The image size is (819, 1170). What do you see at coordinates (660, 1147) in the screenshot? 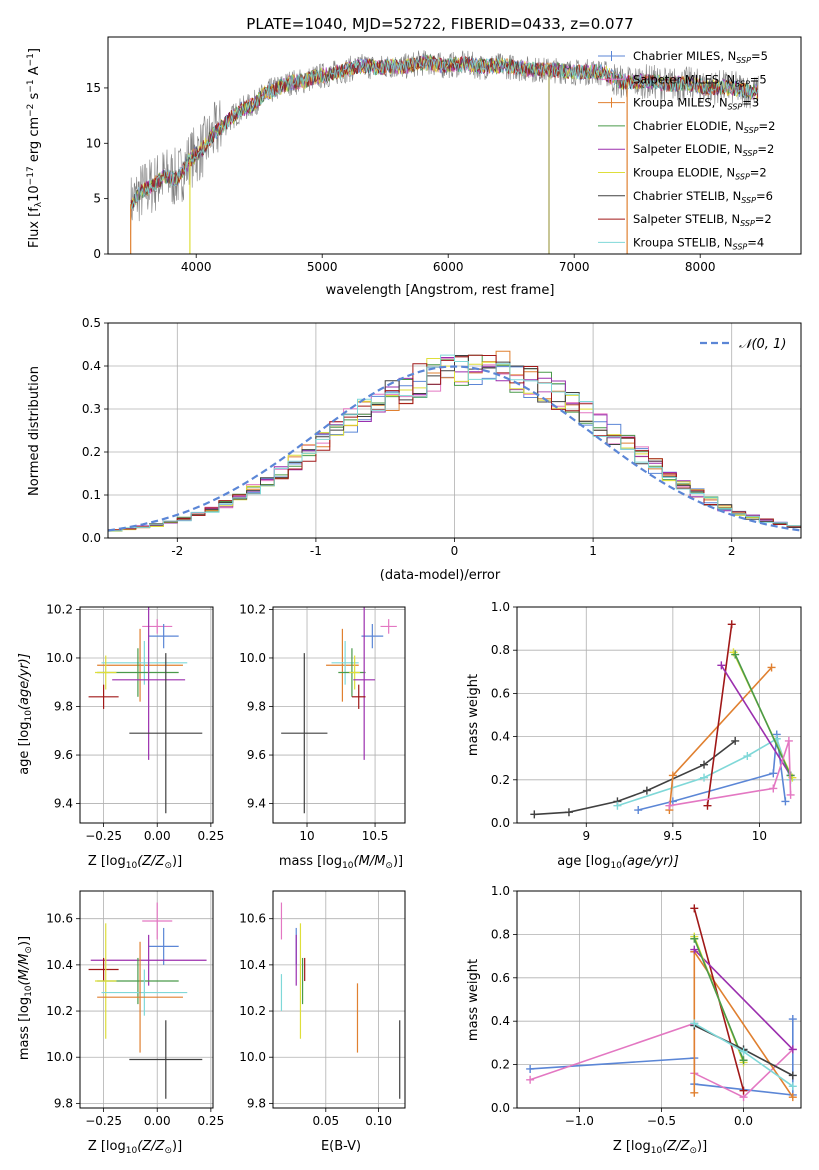
I see `weight-z-xlabel: Z [log10(Z/Z⊙)]` at bounding box center [660, 1147].